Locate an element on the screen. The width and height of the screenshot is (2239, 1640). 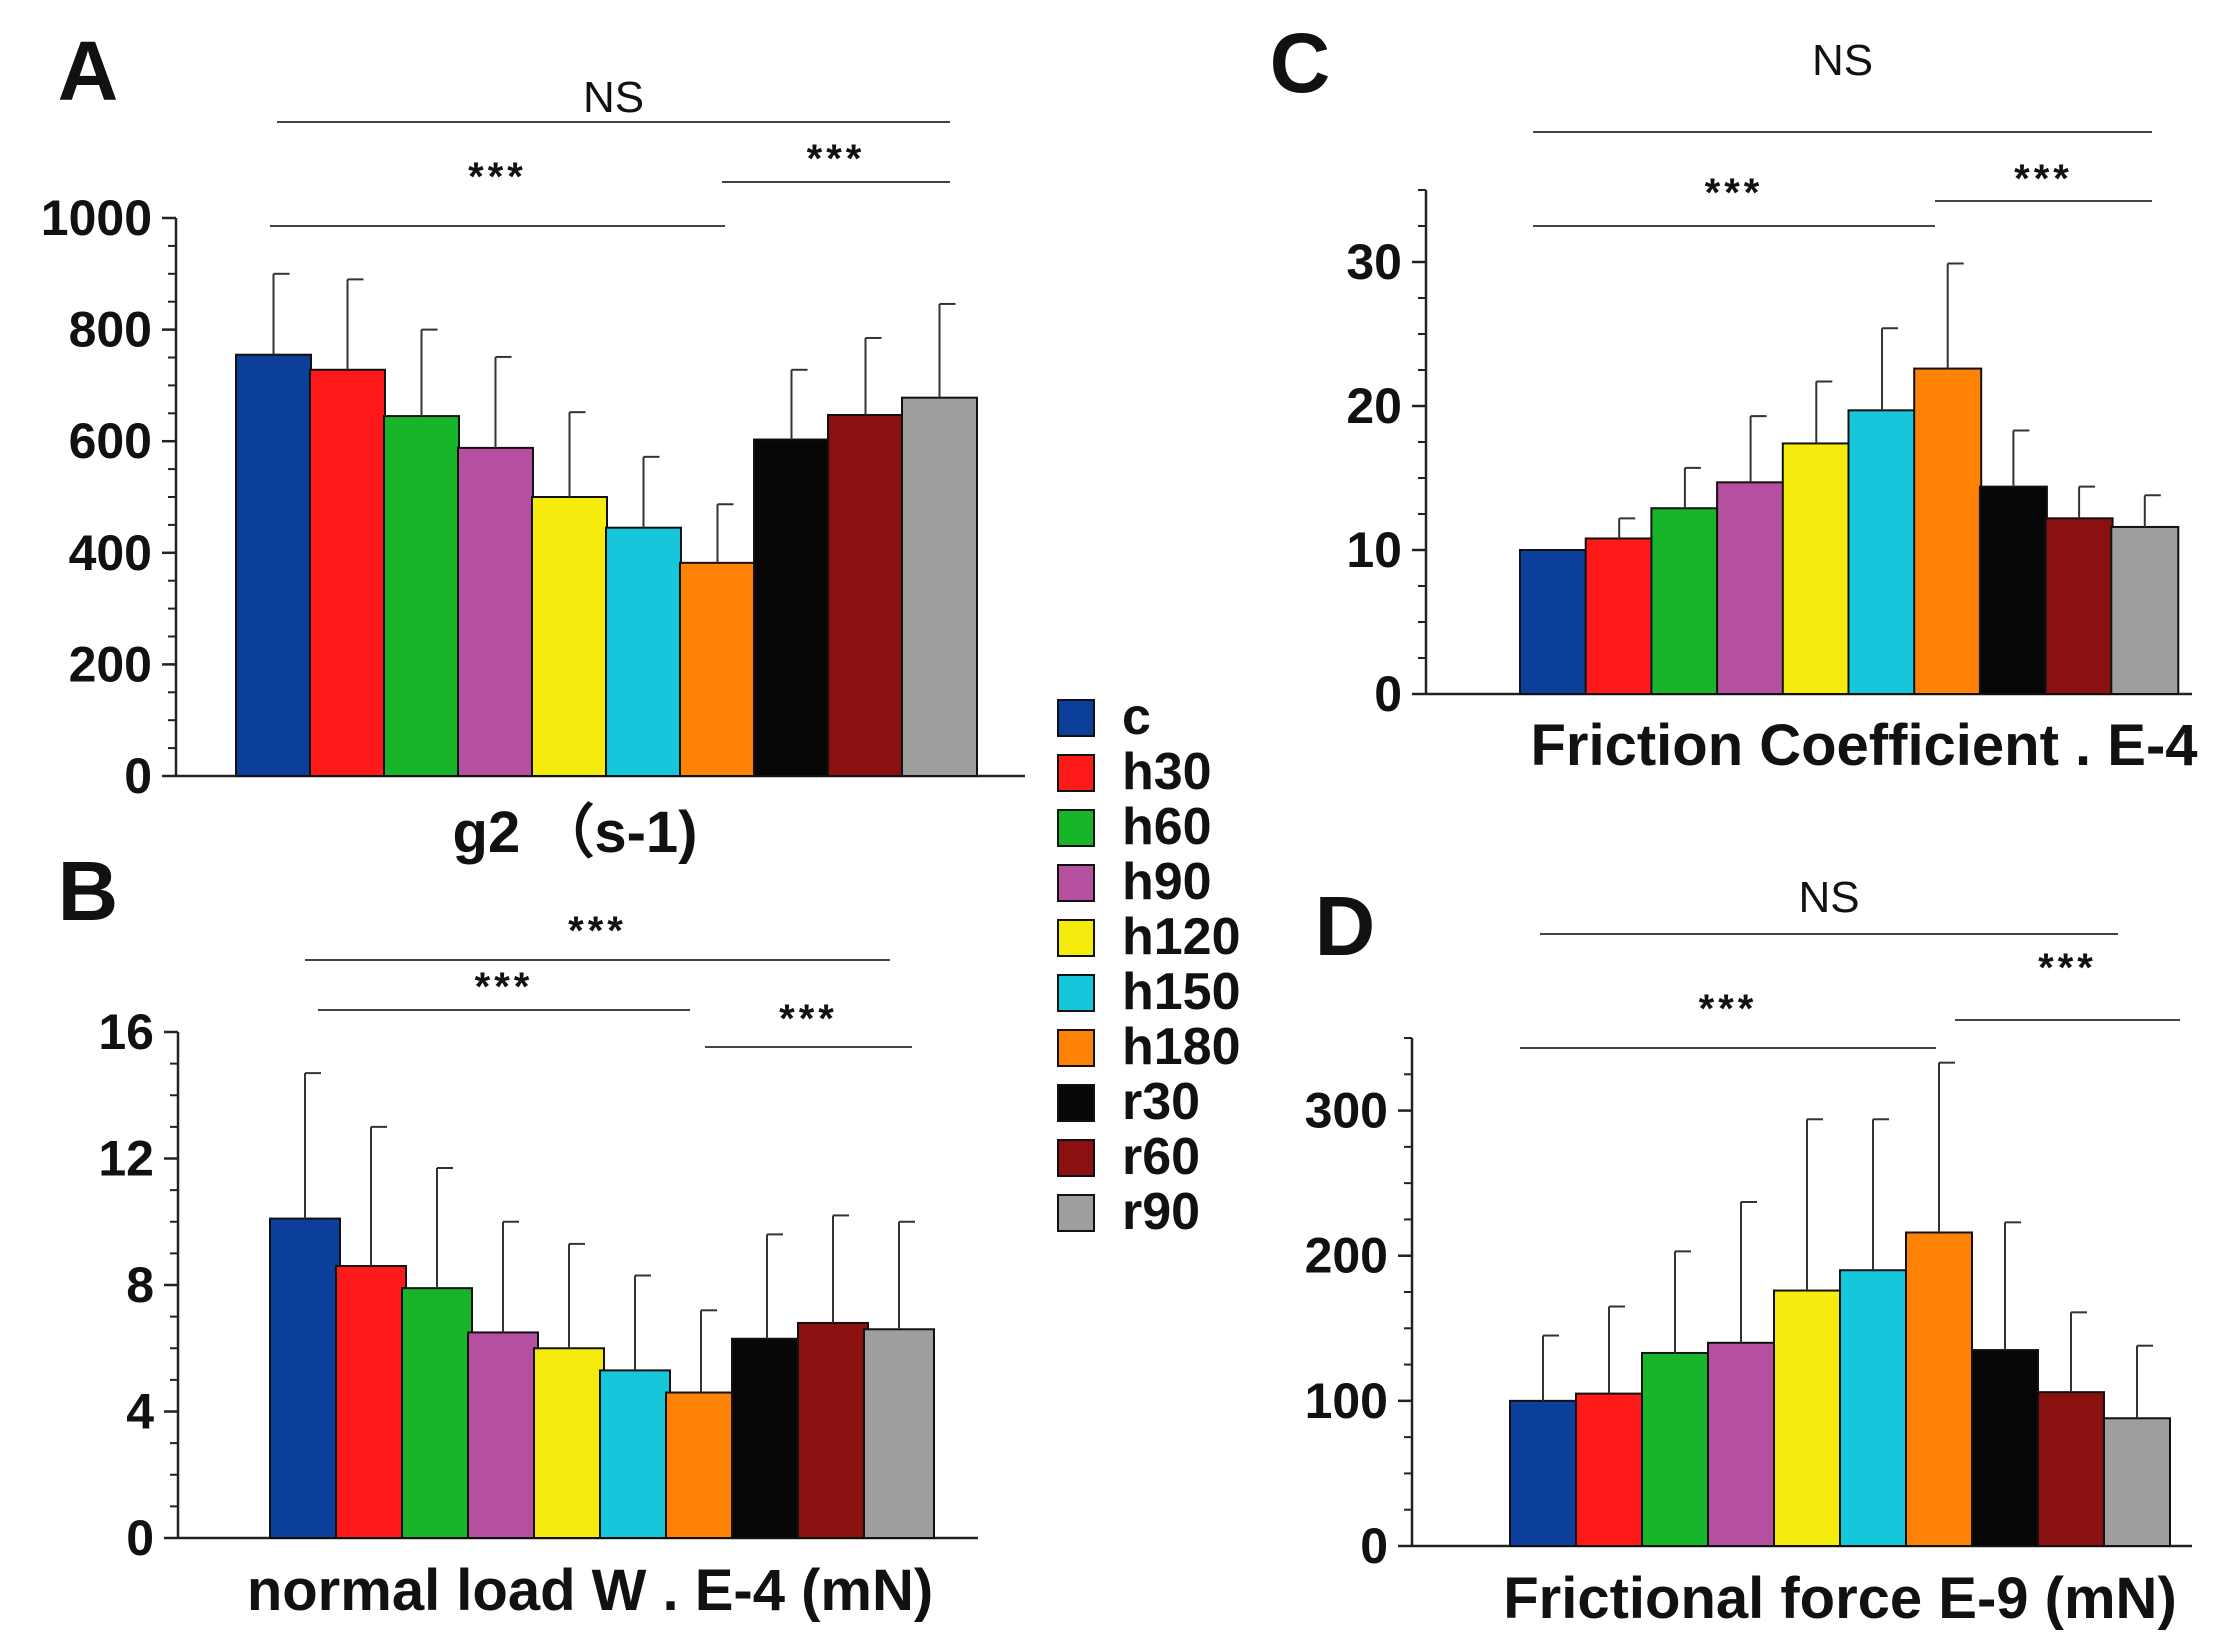
bar-d-r60 is located at coordinates (2071, 1469).